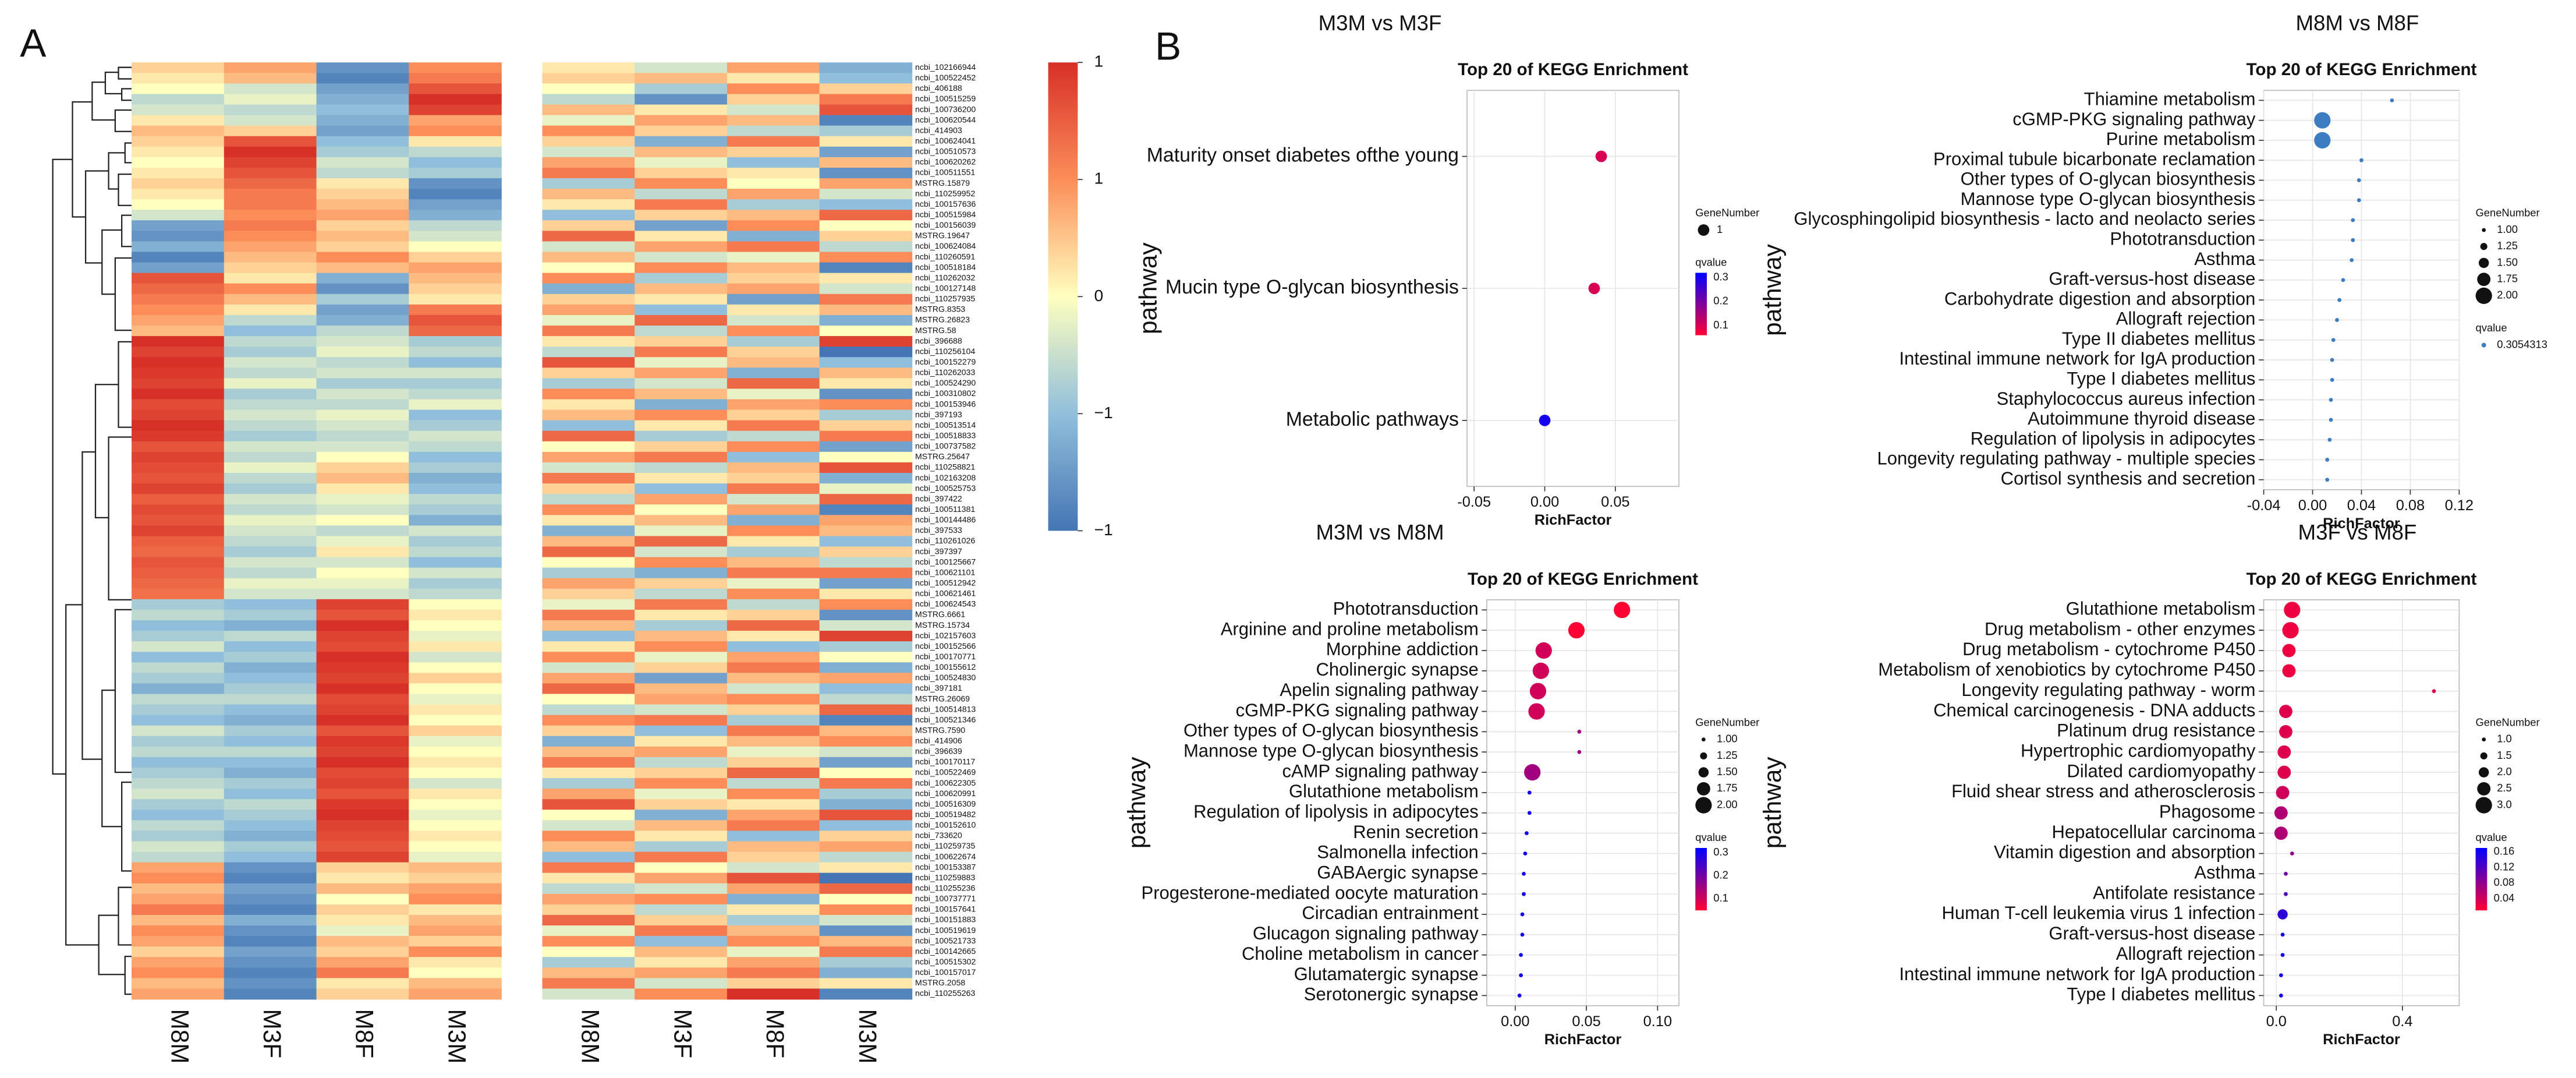  I want to click on y-tick-label: Asthma, so click(2225, 259).